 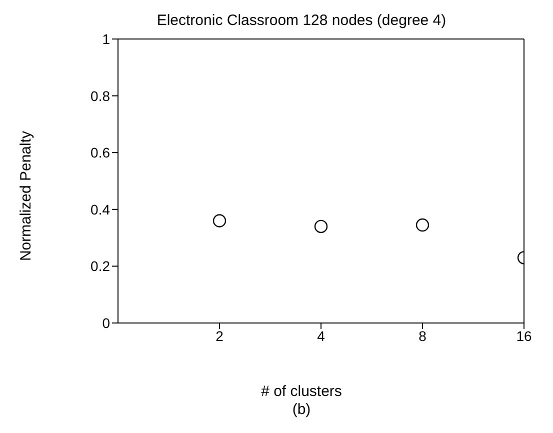 What do you see at coordinates (301, 391) in the screenshot?
I see `x-axis-title: # of clusters` at bounding box center [301, 391].